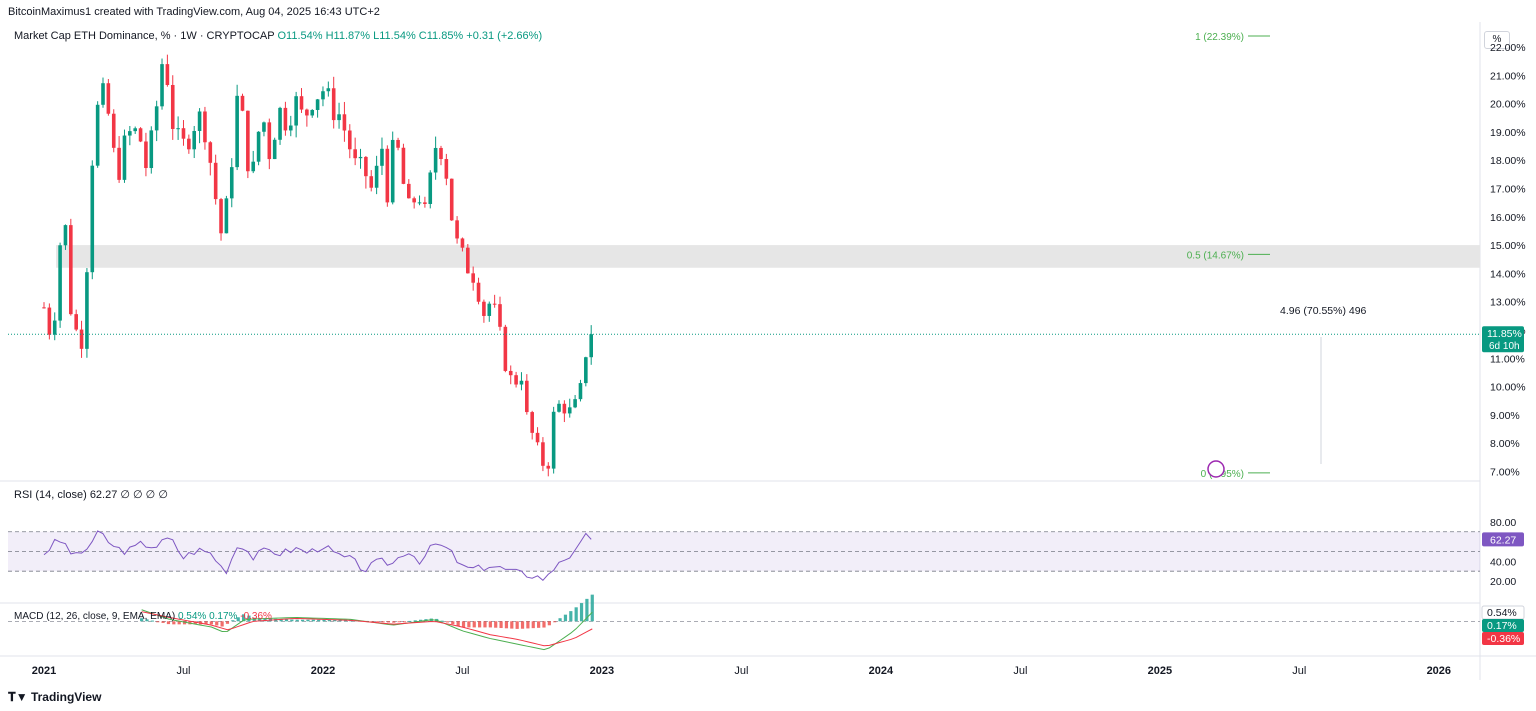 Image resolution: width=1536 pixels, height=711 pixels. Describe the element at coordinates (144, 495) in the screenshot. I see `rsi-legend-extra: ∅ ∅ ∅ ∅` at that location.